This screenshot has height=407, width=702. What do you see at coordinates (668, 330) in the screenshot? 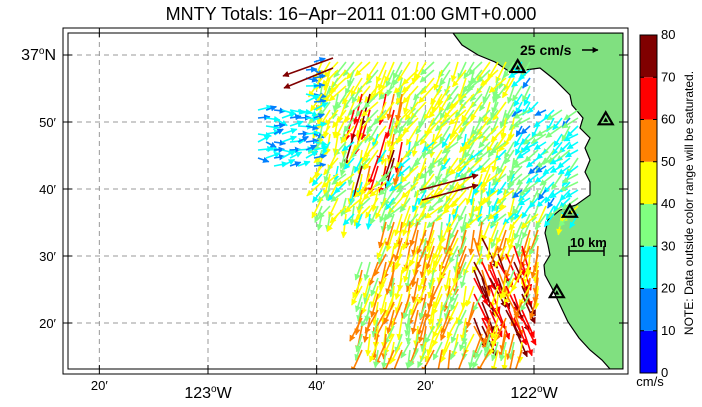
I see `colorbar-tick-label: 10` at bounding box center [668, 330].